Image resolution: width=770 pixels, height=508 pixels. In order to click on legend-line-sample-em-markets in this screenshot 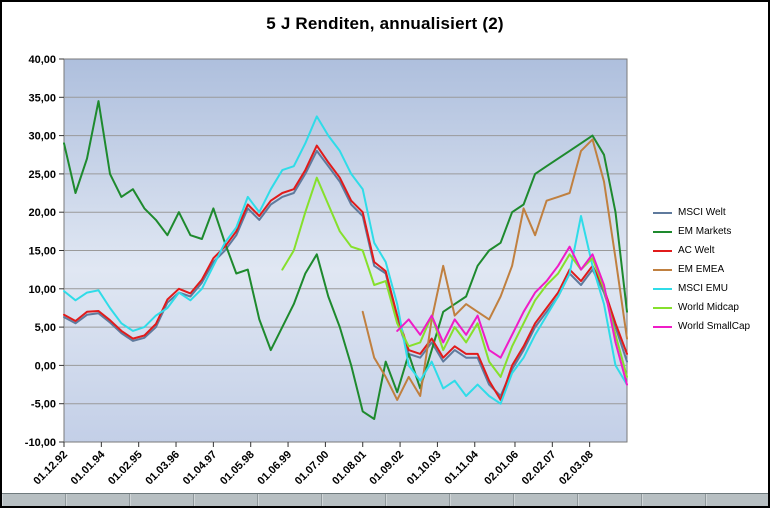, I will do `click(662, 231)`.